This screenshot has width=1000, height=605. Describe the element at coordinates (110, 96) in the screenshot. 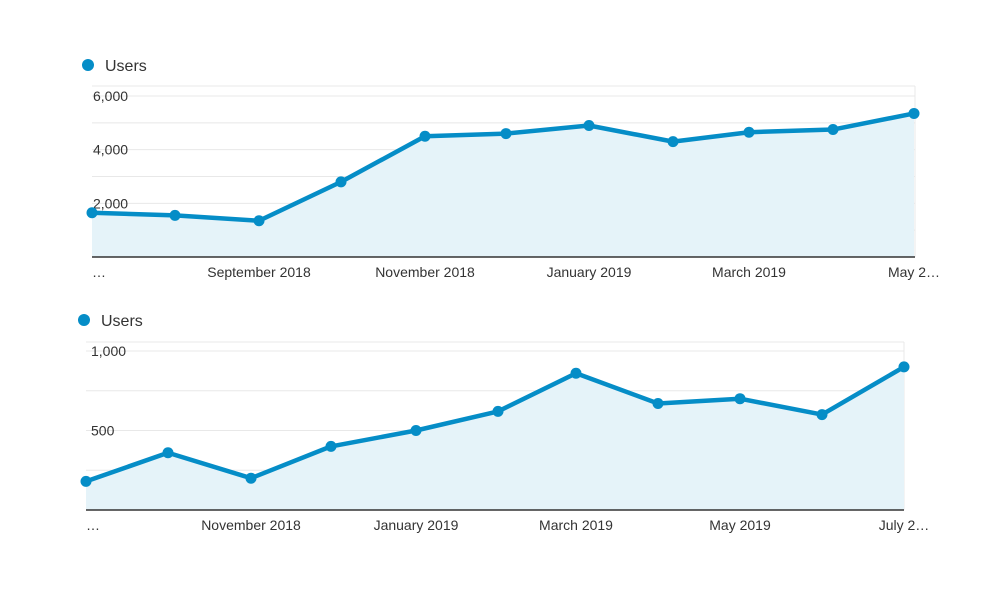

I see `y-tick-label: 6,000` at that location.